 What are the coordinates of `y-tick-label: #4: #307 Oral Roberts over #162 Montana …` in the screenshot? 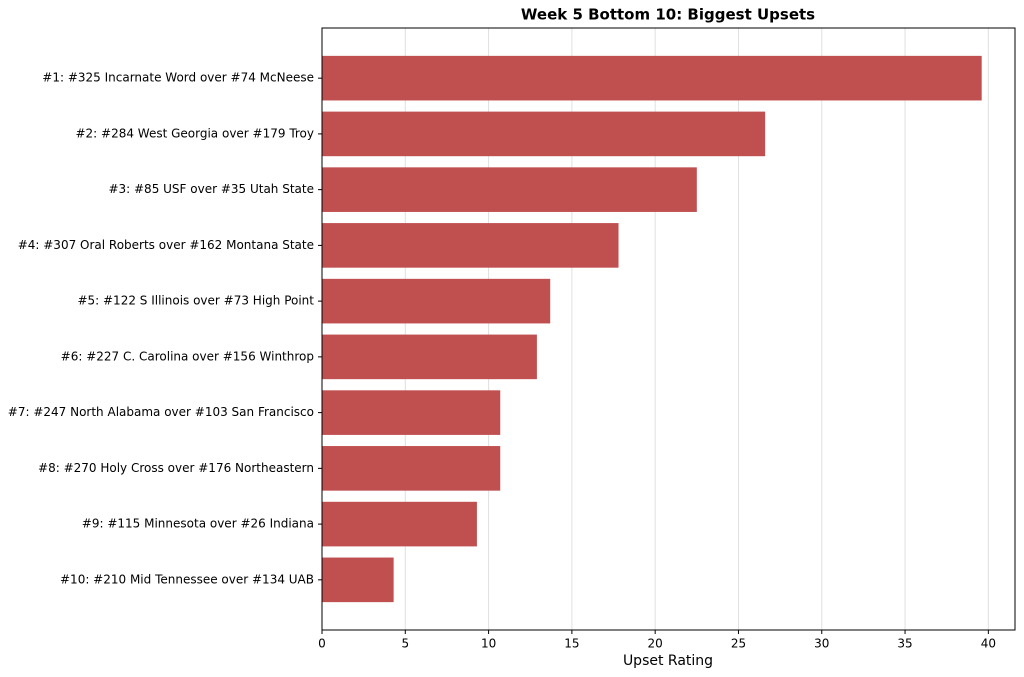 It's located at (166, 245).